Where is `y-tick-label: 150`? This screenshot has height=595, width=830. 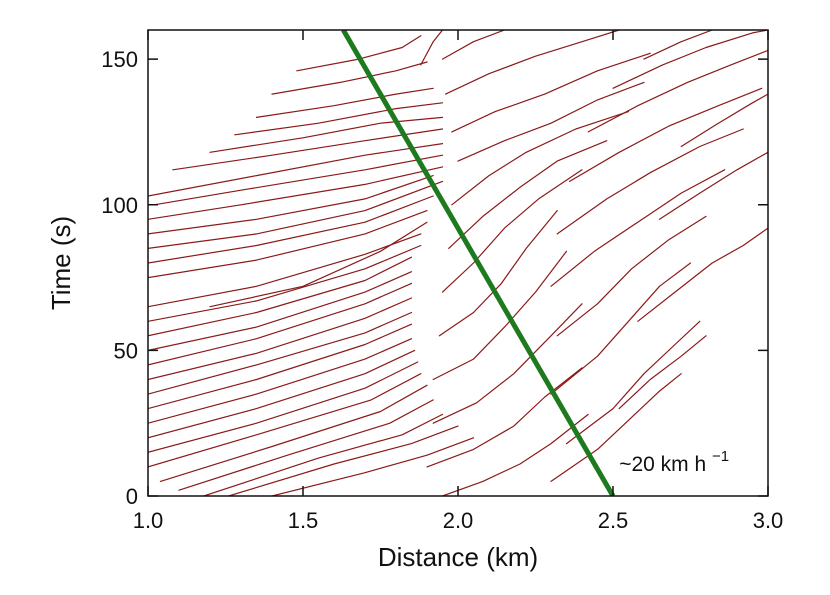
y-tick-label: 150 is located at coordinates (119, 59).